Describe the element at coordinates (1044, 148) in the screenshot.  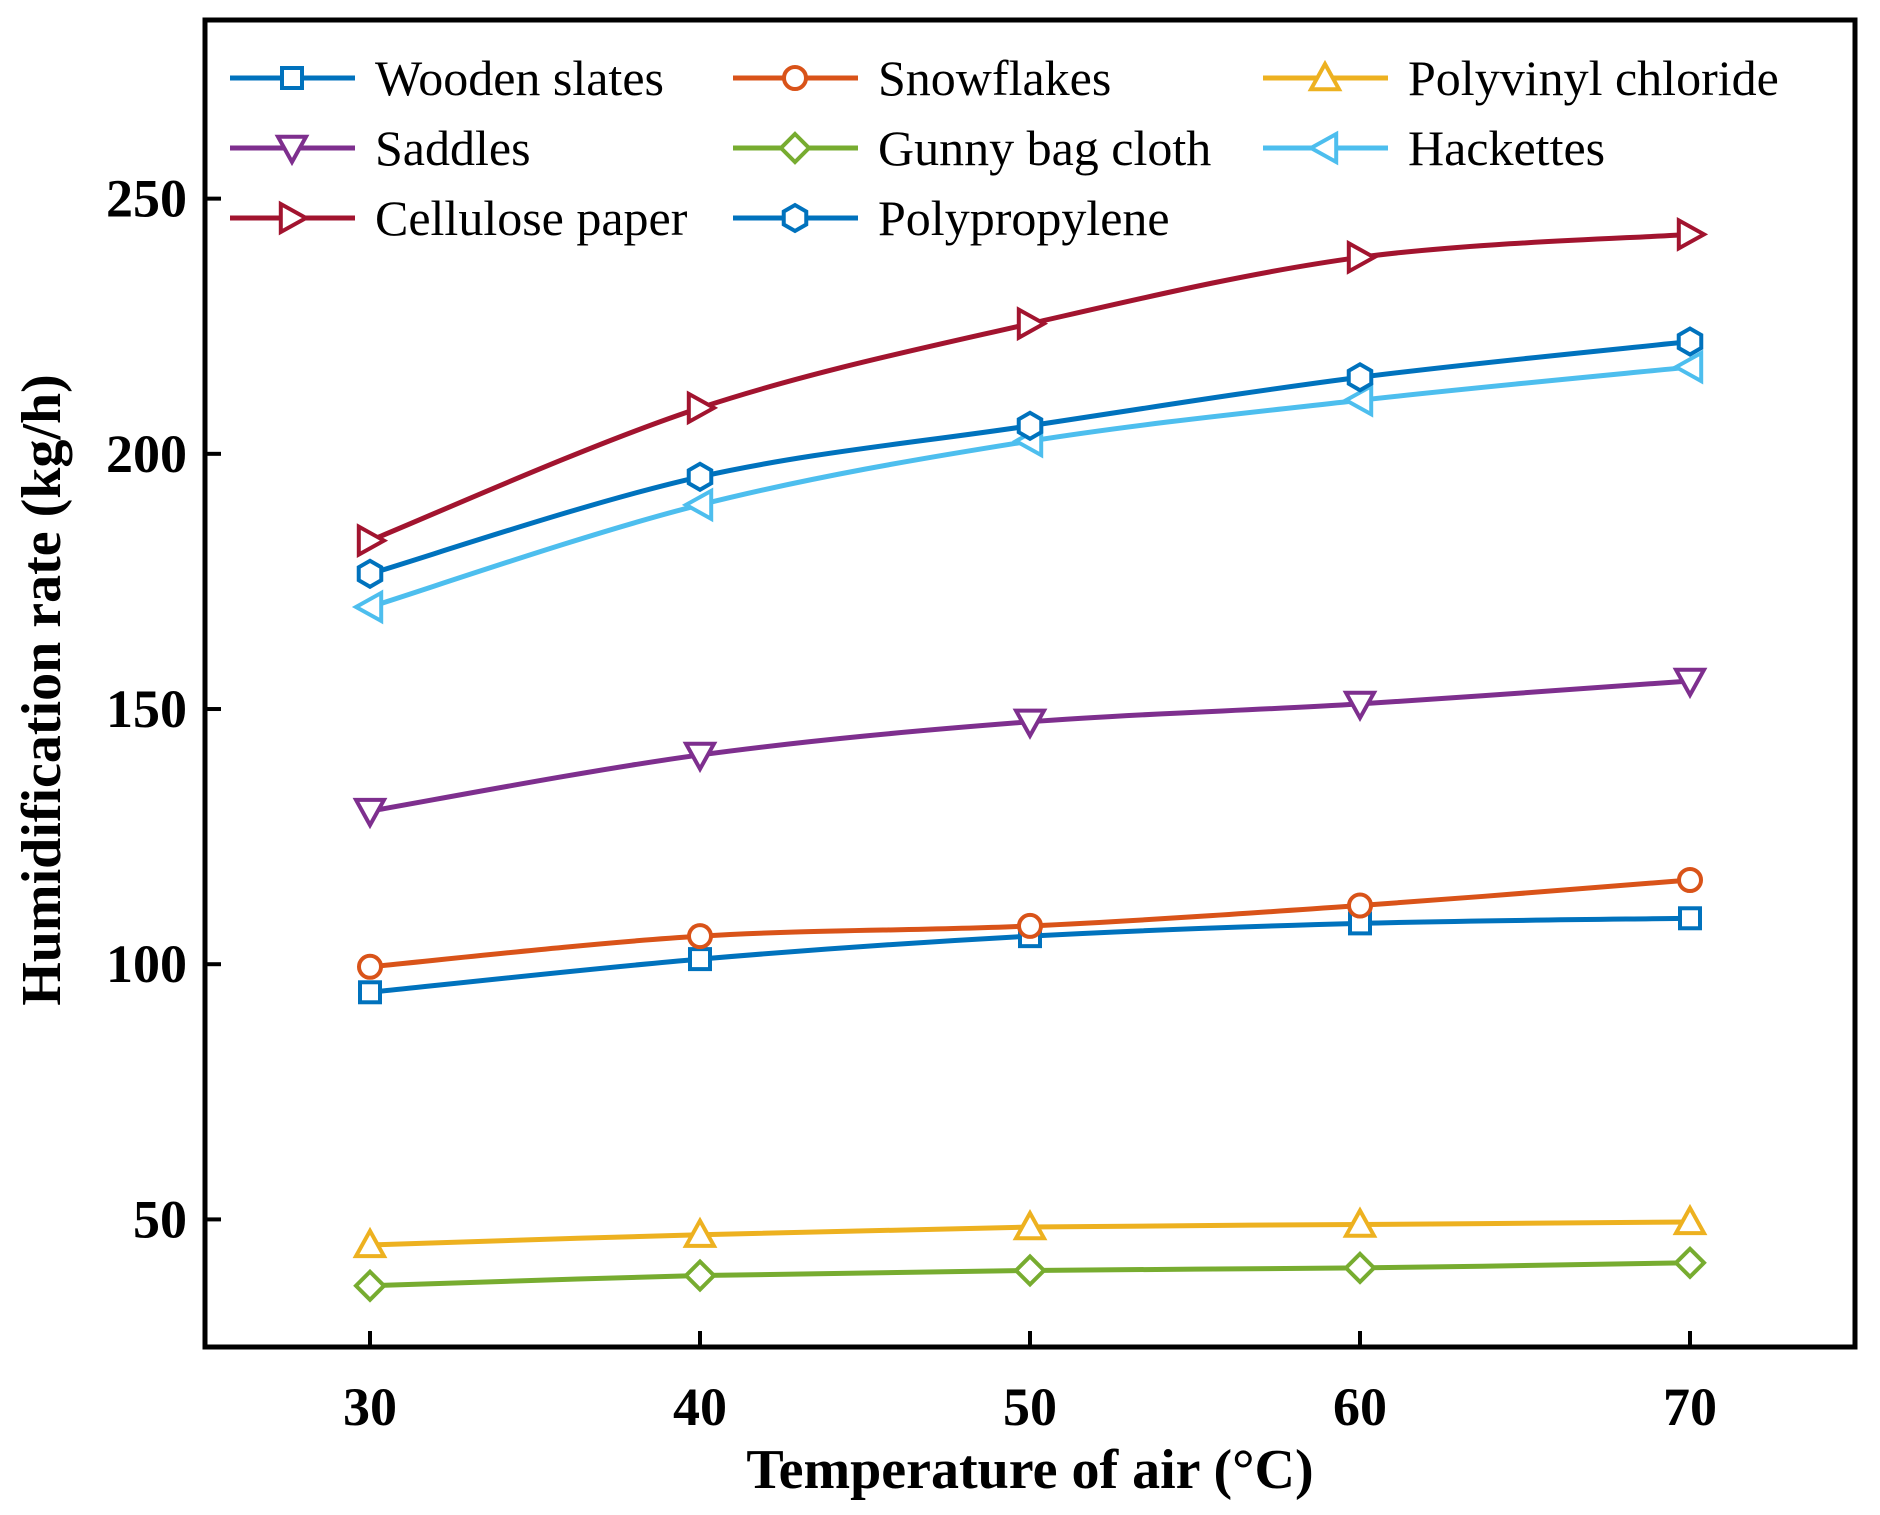
I see `legend-label: Gunny bag cloth` at that location.